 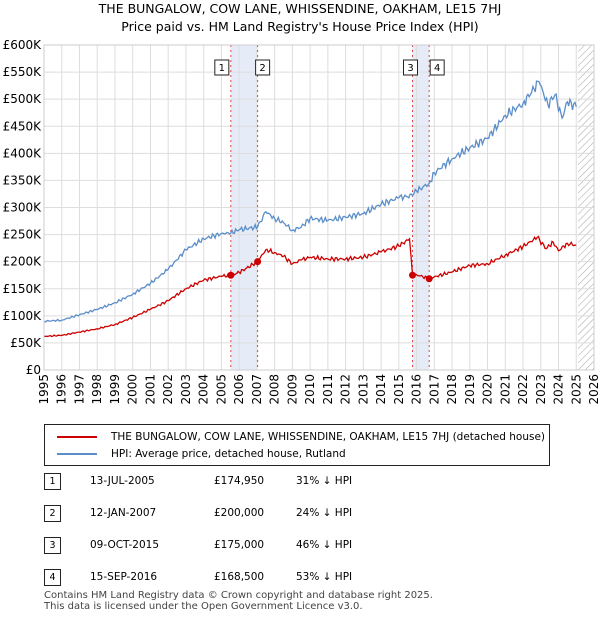 What do you see at coordinates (559, 389) in the screenshot?
I see `x-tick-label: 2024` at bounding box center [559, 389].